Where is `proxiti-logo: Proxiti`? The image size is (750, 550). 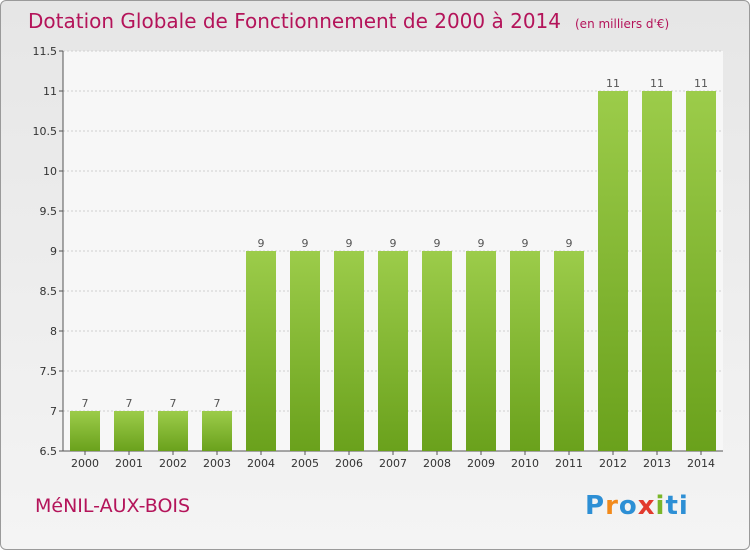
proxiti-logo: Proxiti is located at coordinates (637, 506).